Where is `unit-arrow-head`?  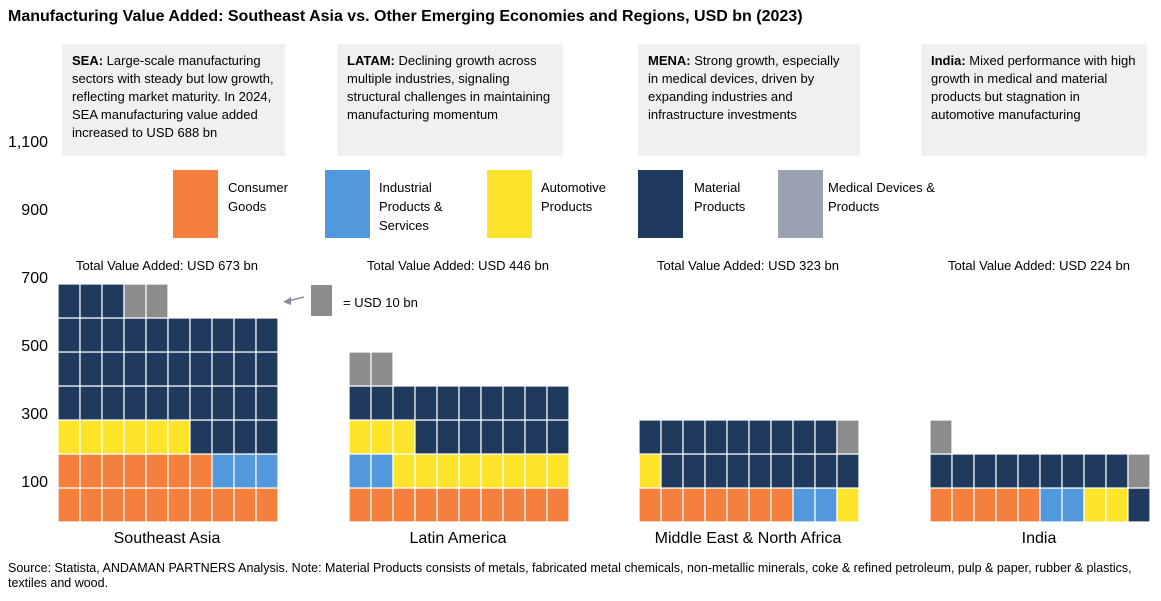
unit-arrow-head is located at coordinates (287, 301).